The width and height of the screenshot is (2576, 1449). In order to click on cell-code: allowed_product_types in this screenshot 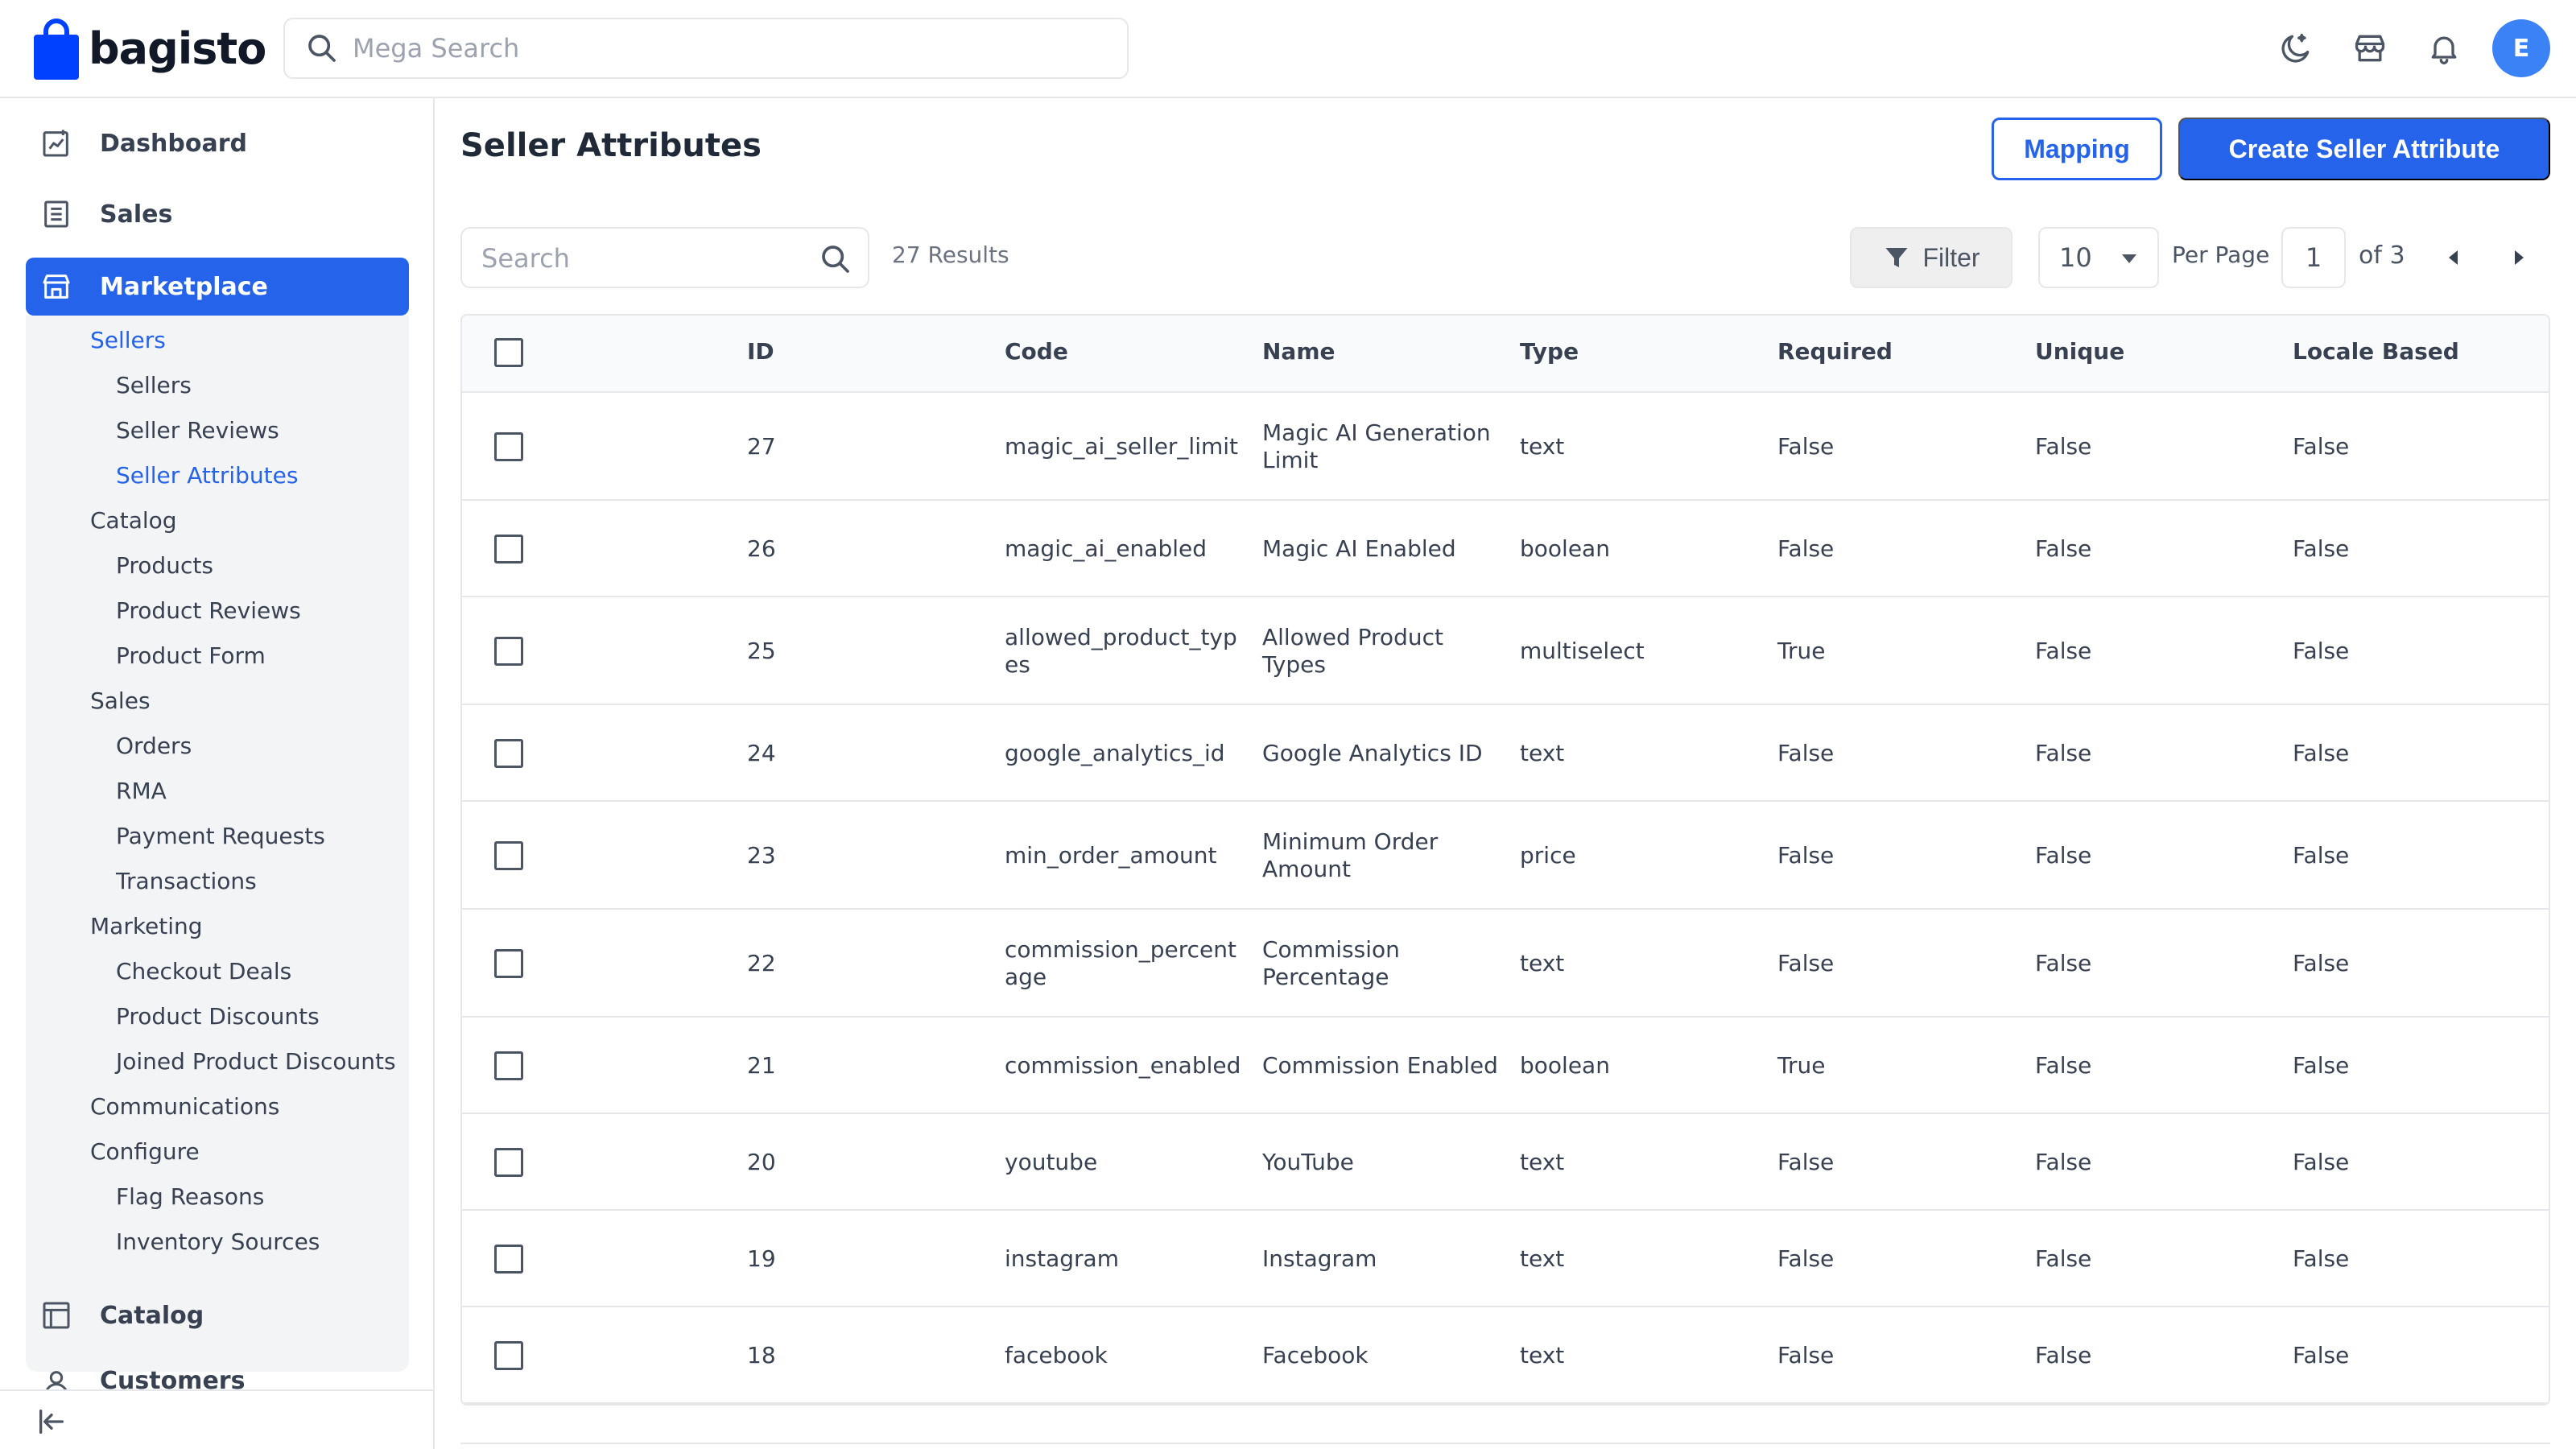, I will do `click(1121, 651)`.